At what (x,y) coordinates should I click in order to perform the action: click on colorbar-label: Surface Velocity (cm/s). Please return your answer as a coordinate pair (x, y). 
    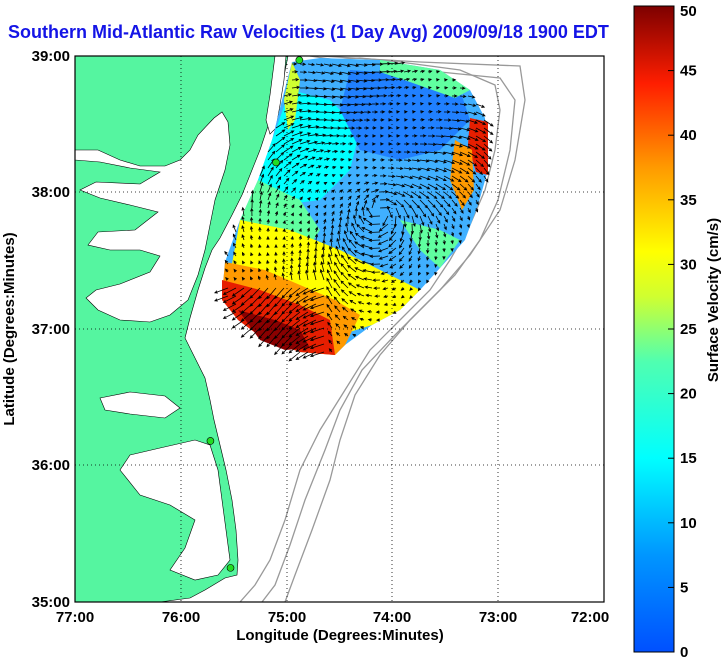
    Looking at the image, I should click on (713, 300).